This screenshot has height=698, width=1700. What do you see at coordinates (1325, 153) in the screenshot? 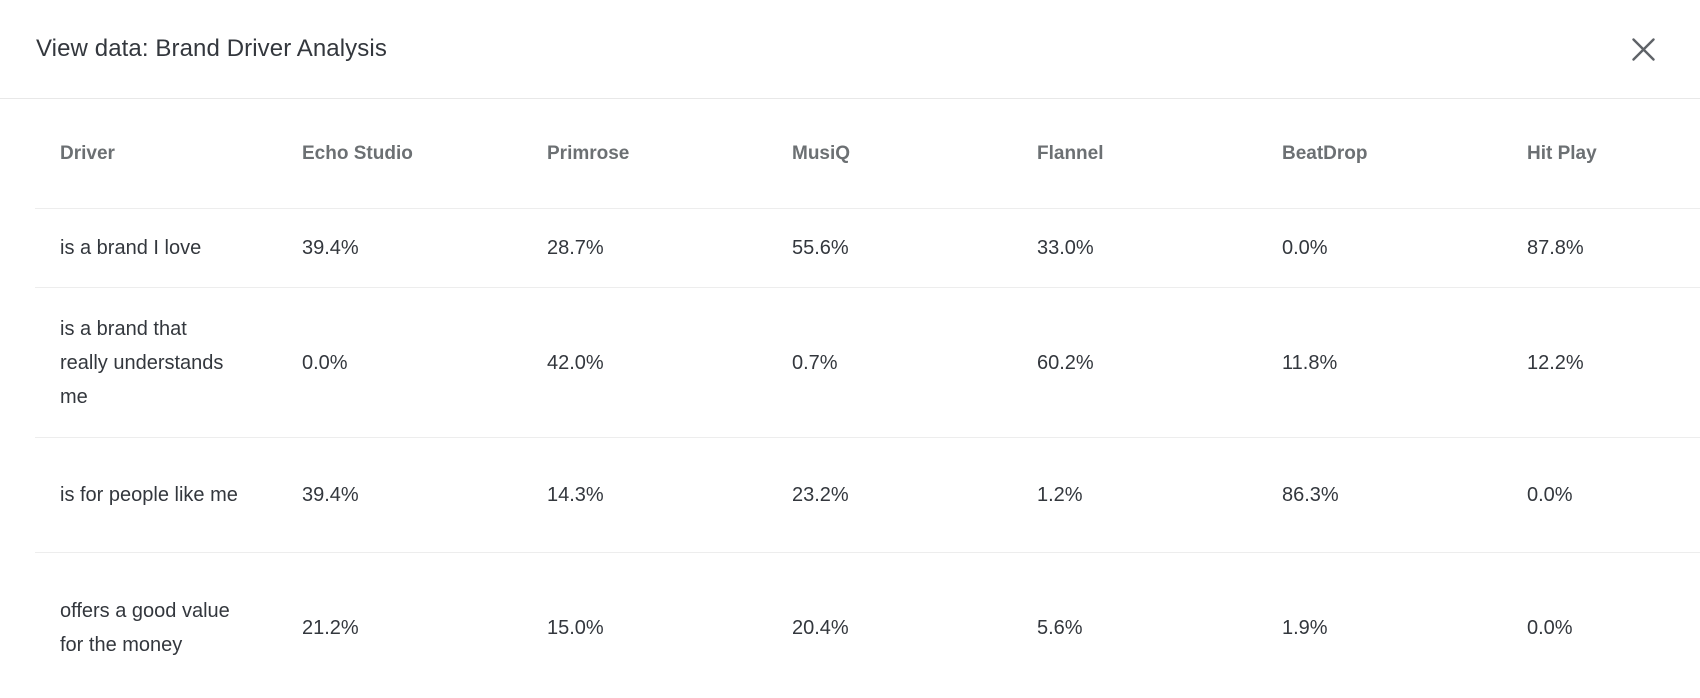
I see `column-header-beatdrop: BeatDrop` at bounding box center [1325, 153].